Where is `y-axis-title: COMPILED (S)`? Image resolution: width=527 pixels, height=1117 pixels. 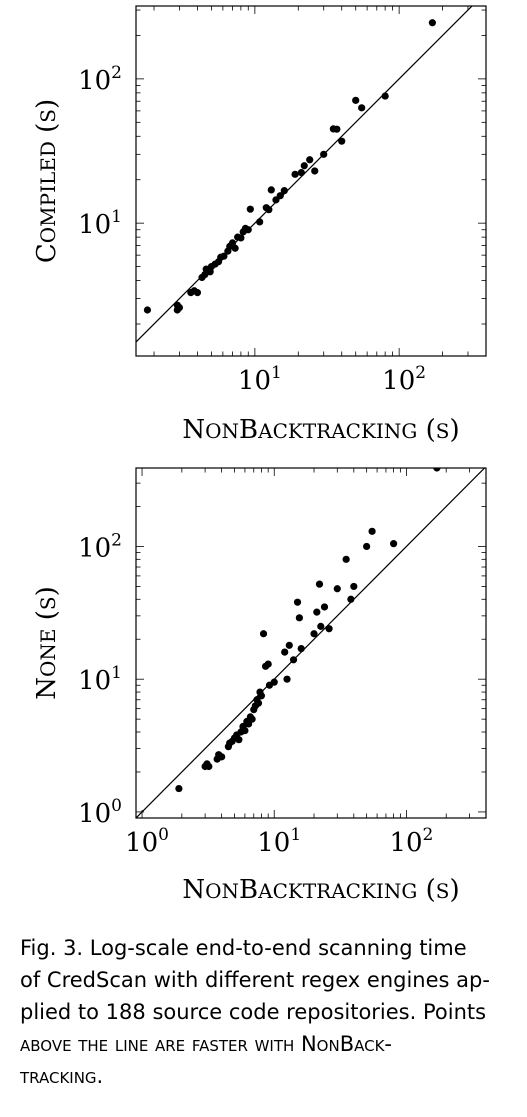 y-axis-title: COMPILED (S) is located at coordinates (47, 181).